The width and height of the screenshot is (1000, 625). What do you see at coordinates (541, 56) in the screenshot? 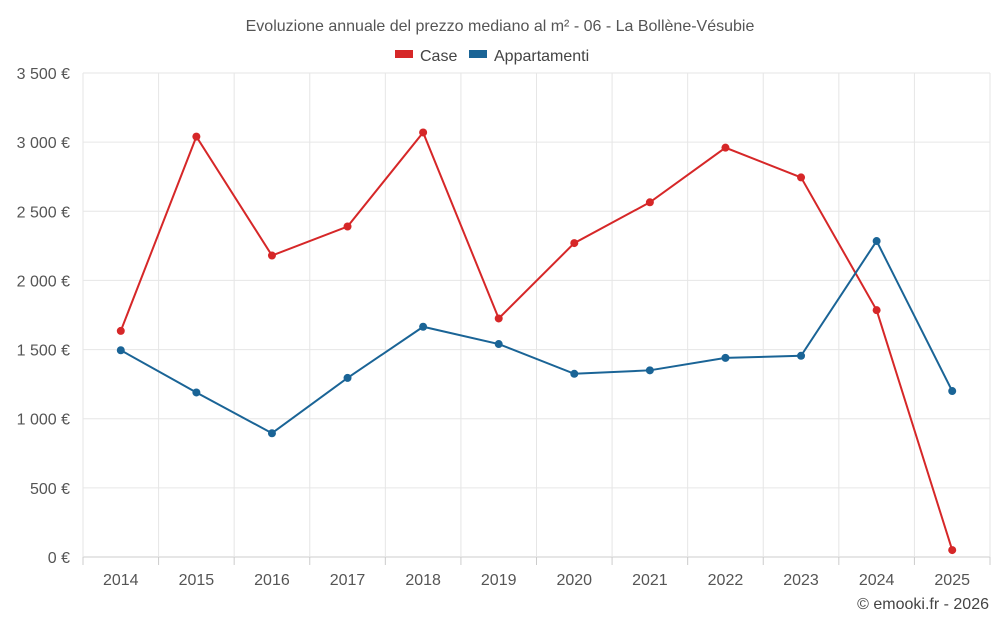
I see `legend-label-appartamenti: Appartamenti` at bounding box center [541, 56].